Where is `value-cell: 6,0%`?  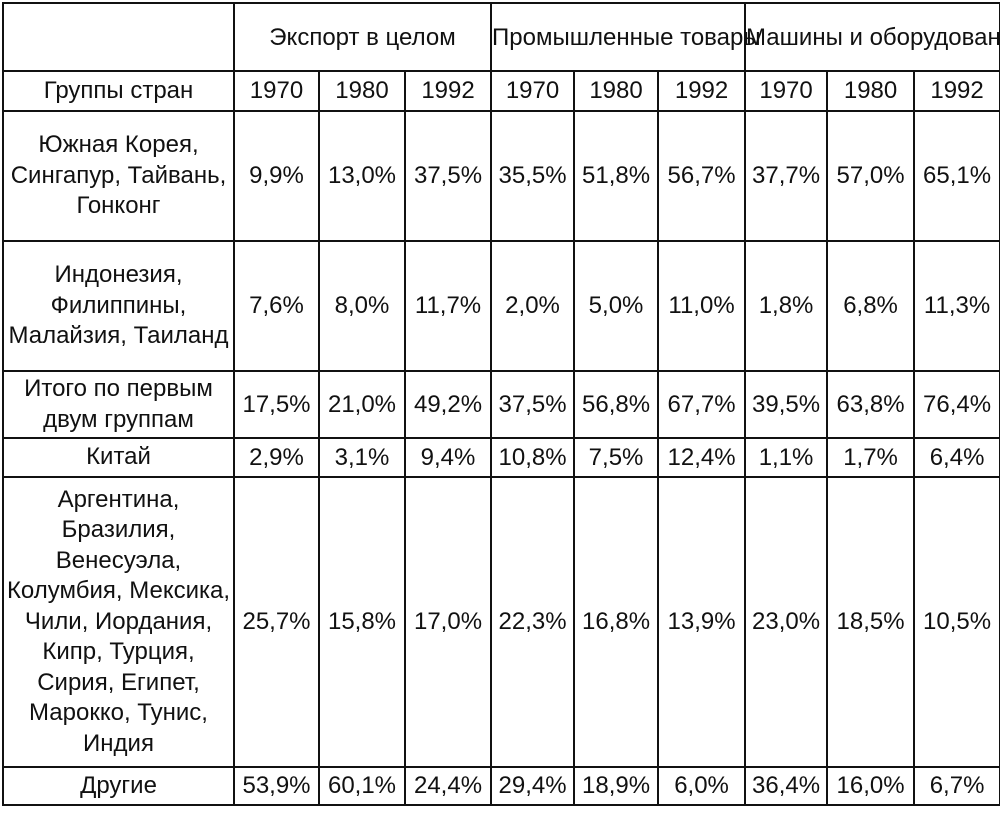 value-cell: 6,0% is located at coordinates (702, 786).